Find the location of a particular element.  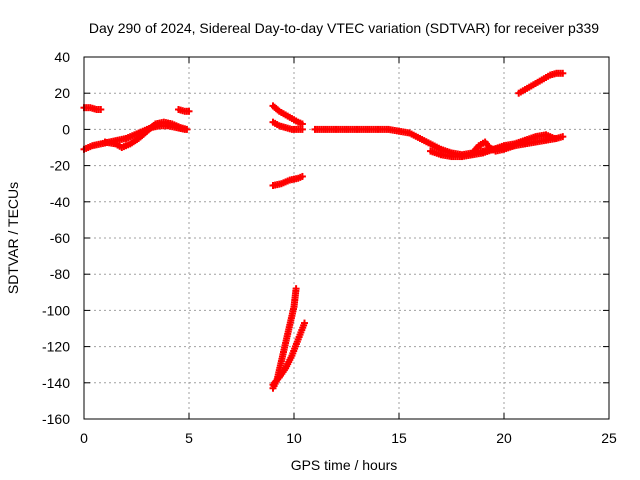

y-tick-label: -20 is located at coordinates (60, 166).